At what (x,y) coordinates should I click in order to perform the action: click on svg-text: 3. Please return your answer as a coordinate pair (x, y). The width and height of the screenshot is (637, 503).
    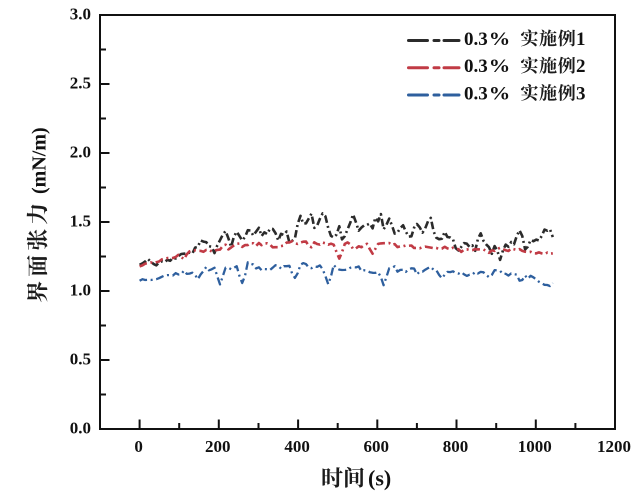
    Looking at the image, I should click on (581, 93).